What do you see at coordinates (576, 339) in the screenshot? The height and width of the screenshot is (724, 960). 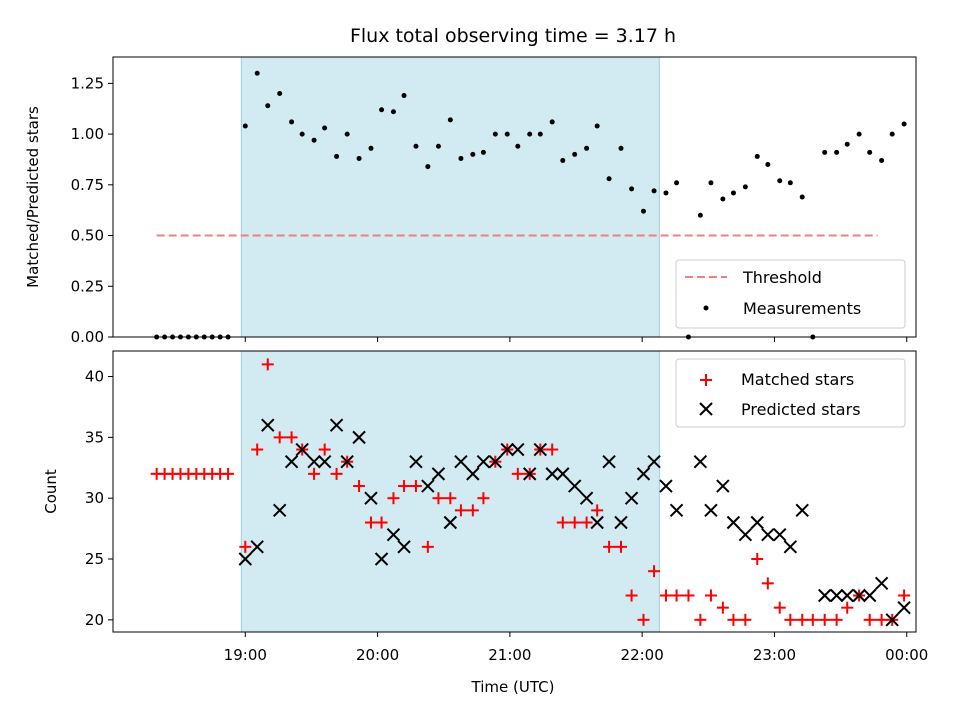 I see `top-x-ticks` at bounding box center [576, 339].